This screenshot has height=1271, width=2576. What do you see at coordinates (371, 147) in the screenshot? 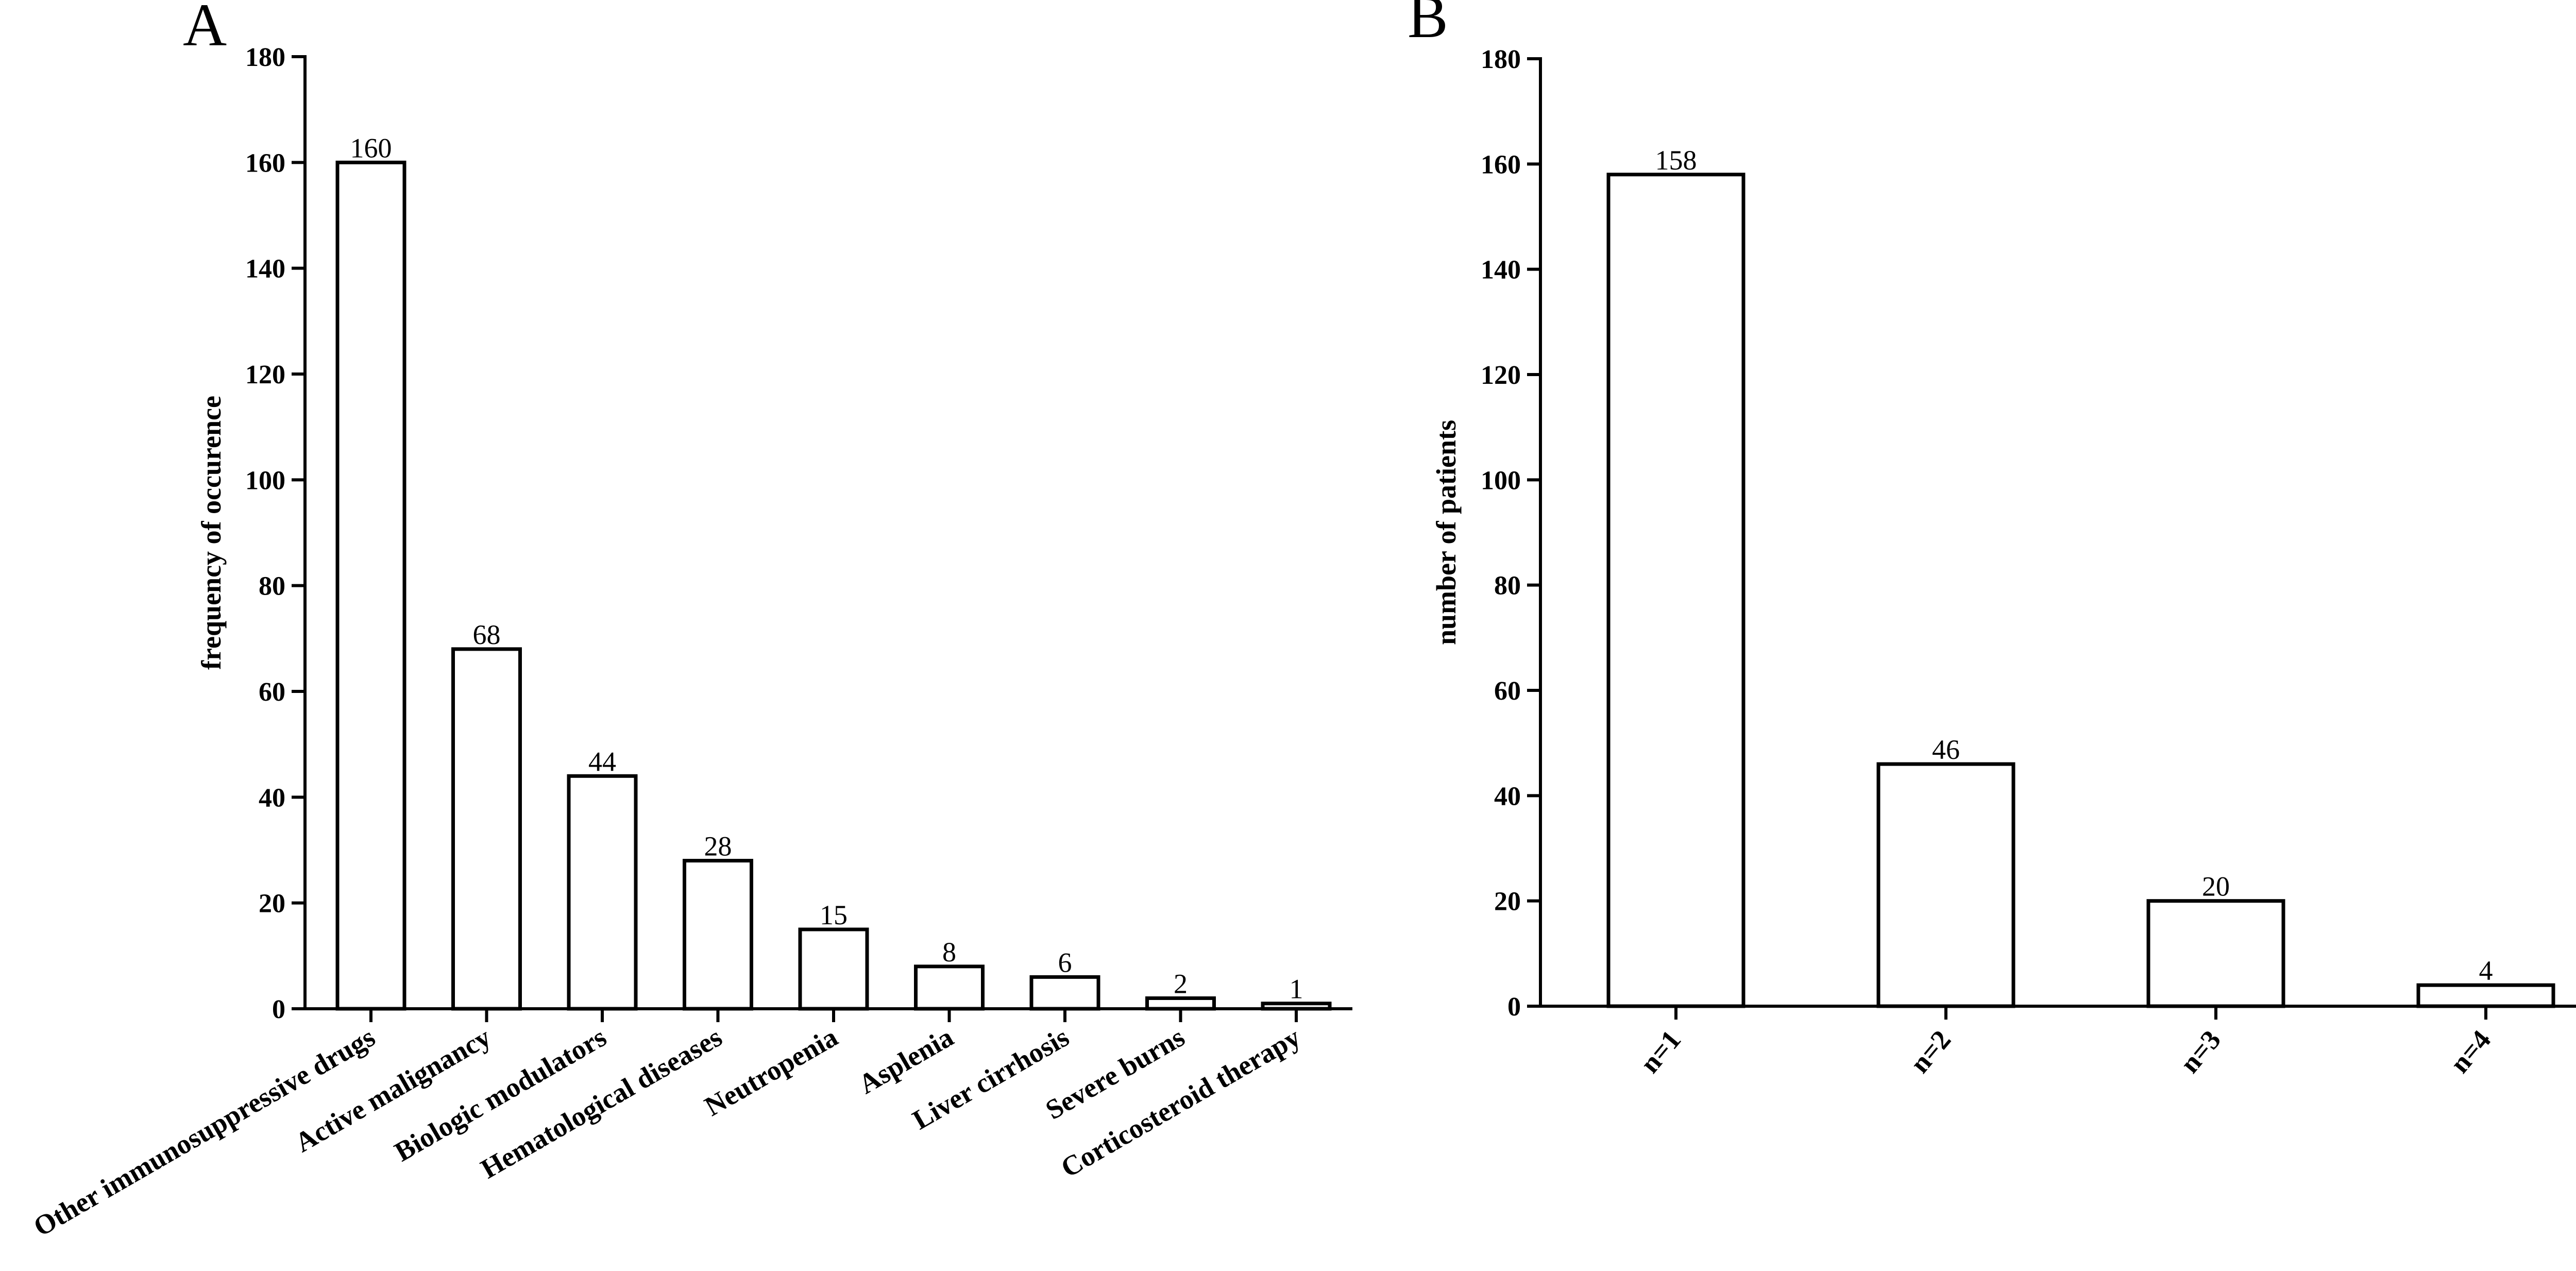
I see `panel-a-value-label: 160` at bounding box center [371, 147].